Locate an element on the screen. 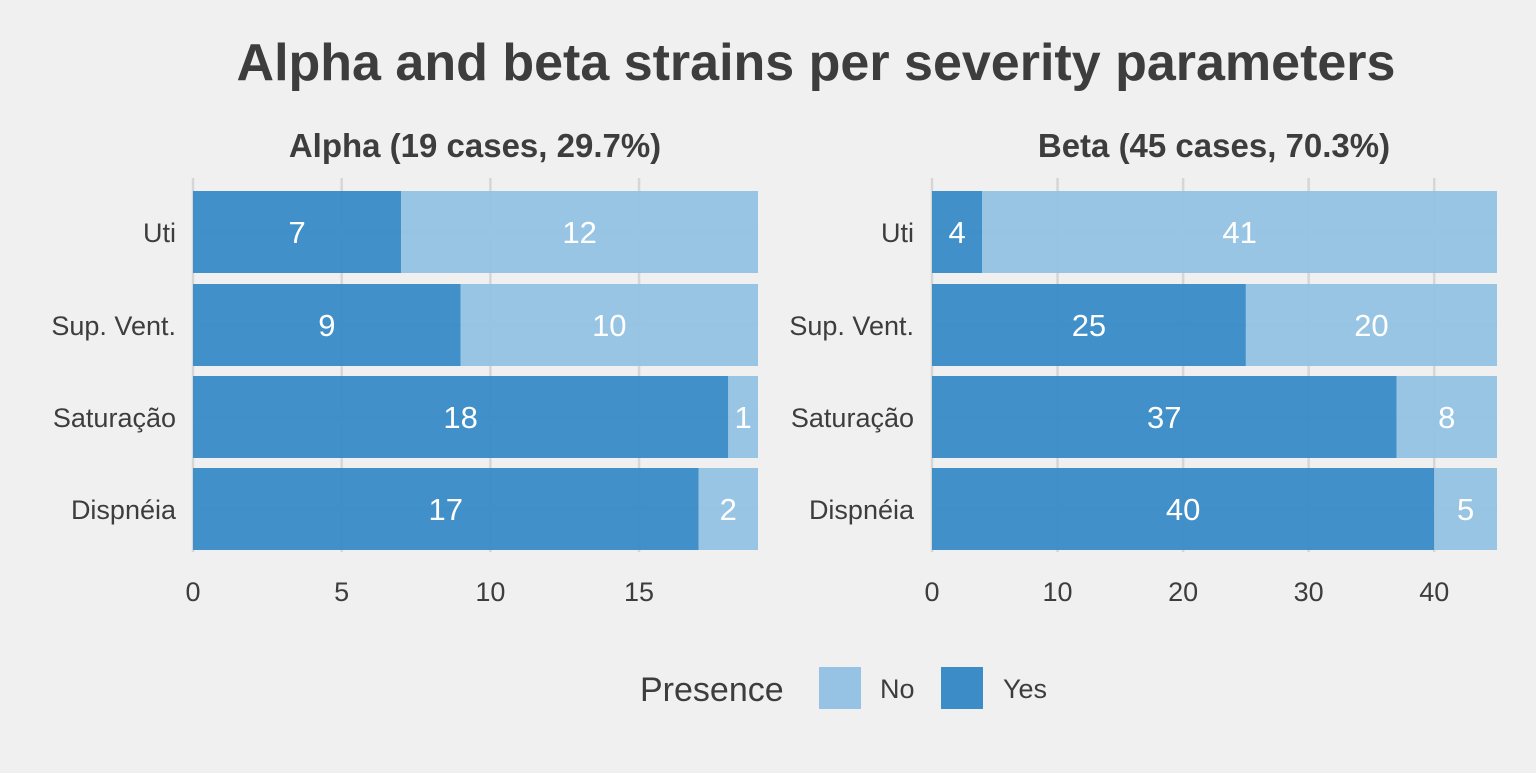 Image resolution: width=1536 pixels, height=773 pixels. data-label-saturacao-yes: 18 is located at coordinates (460, 417).